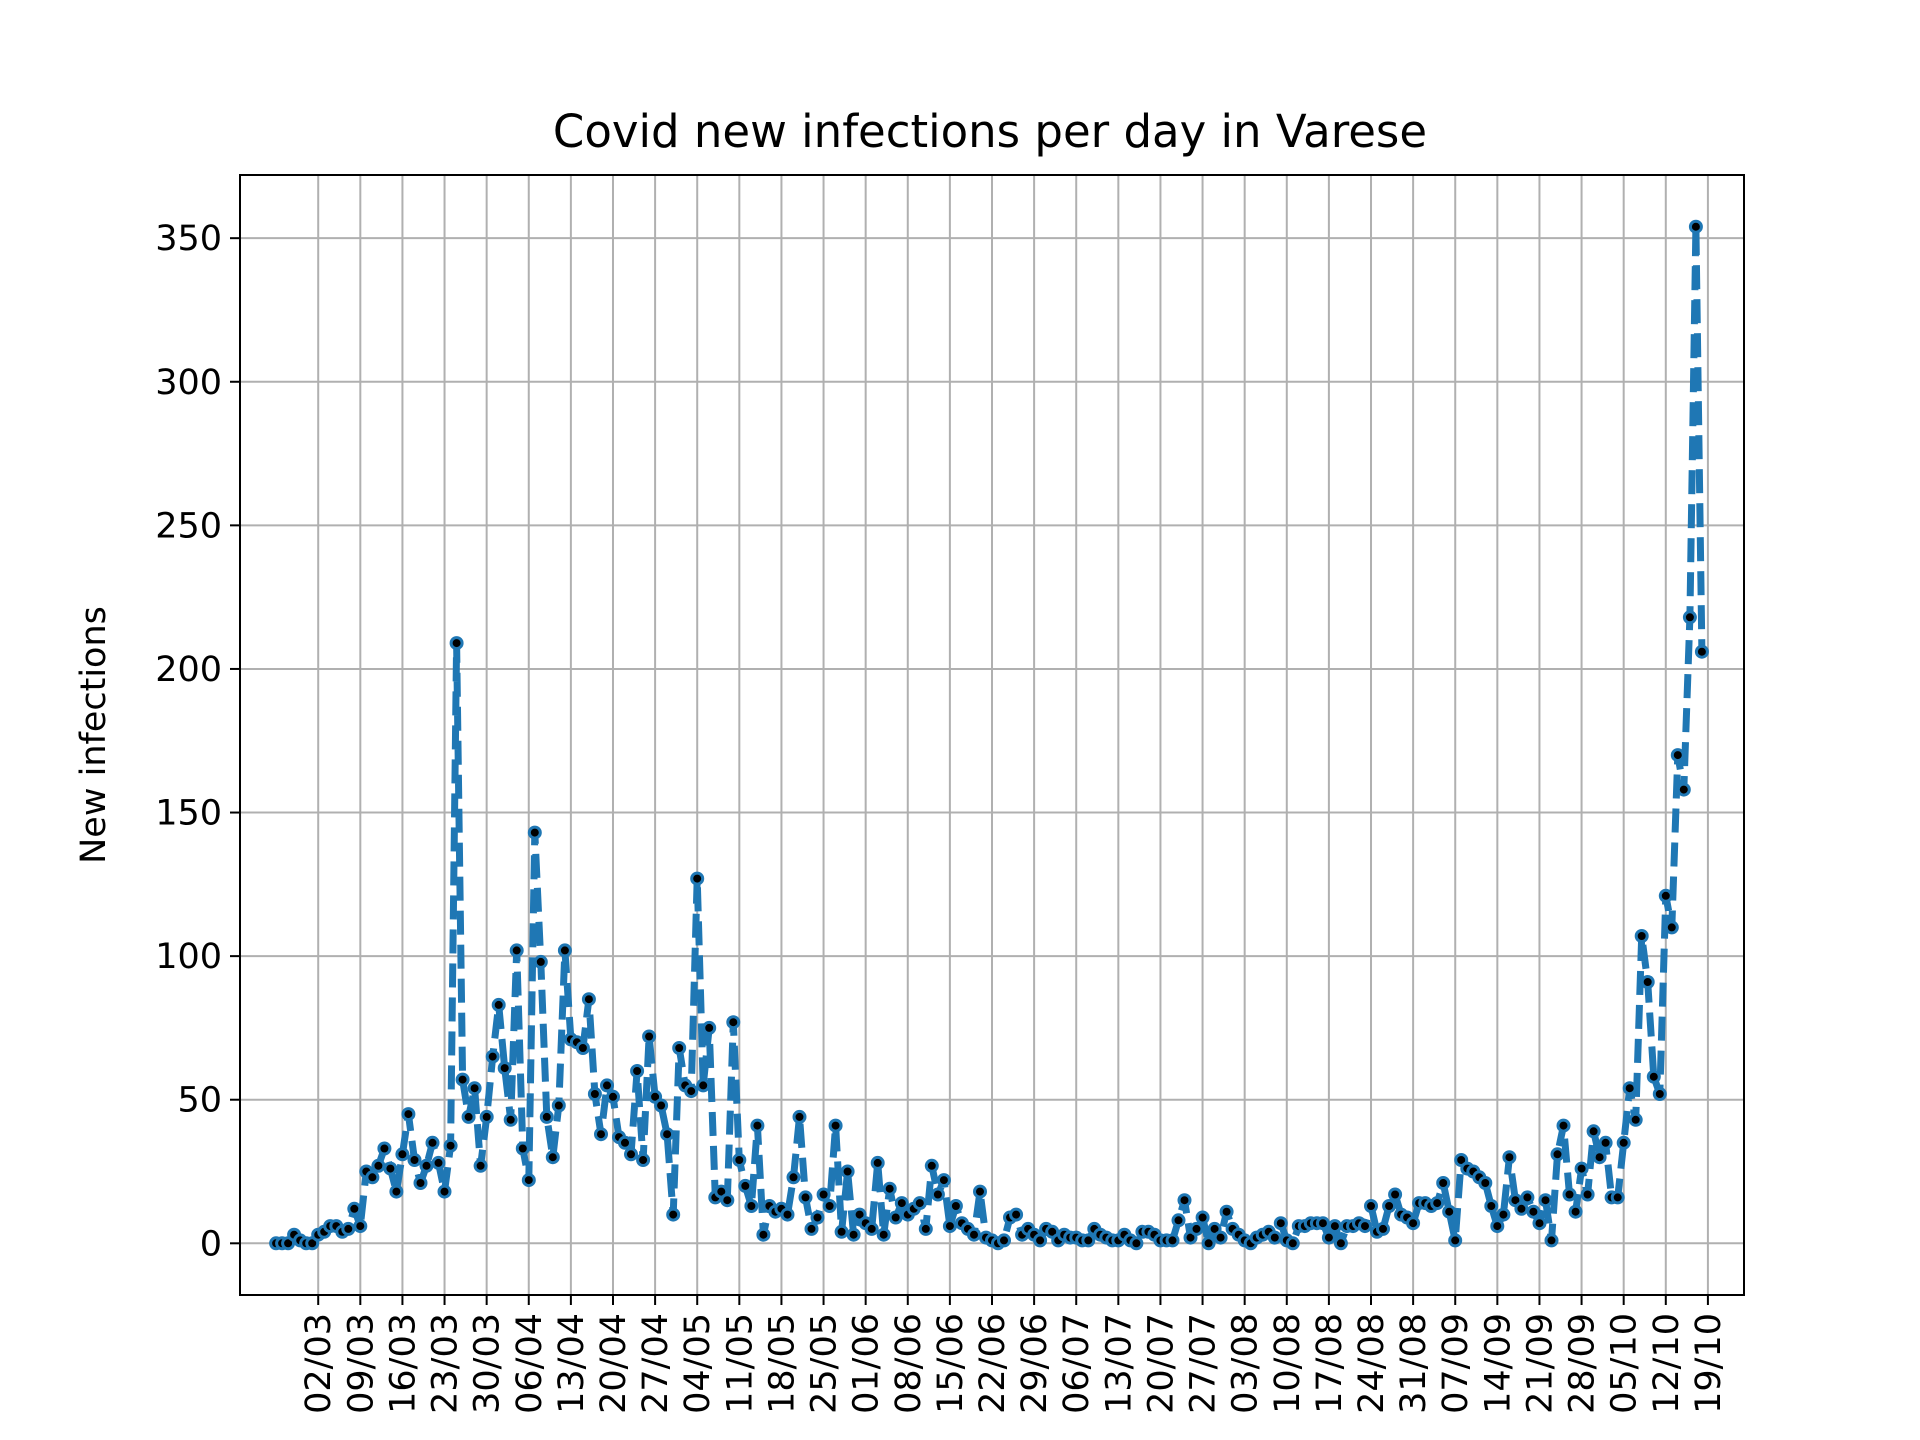 The width and height of the screenshot is (1920, 1440). I want to click on x-tick-label: 10/08, so click(1288, 1363).